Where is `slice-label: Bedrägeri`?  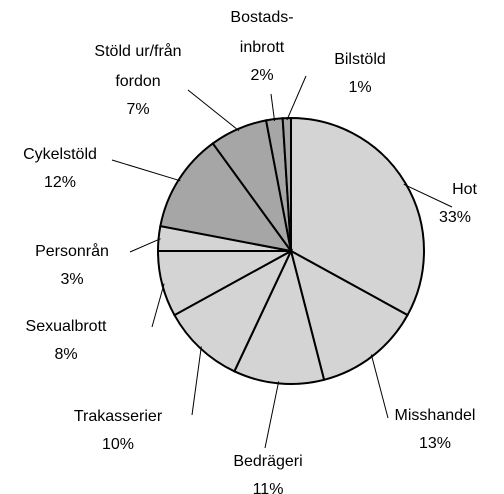 slice-label: Bedrägeri is located at coordinates (267, 461).